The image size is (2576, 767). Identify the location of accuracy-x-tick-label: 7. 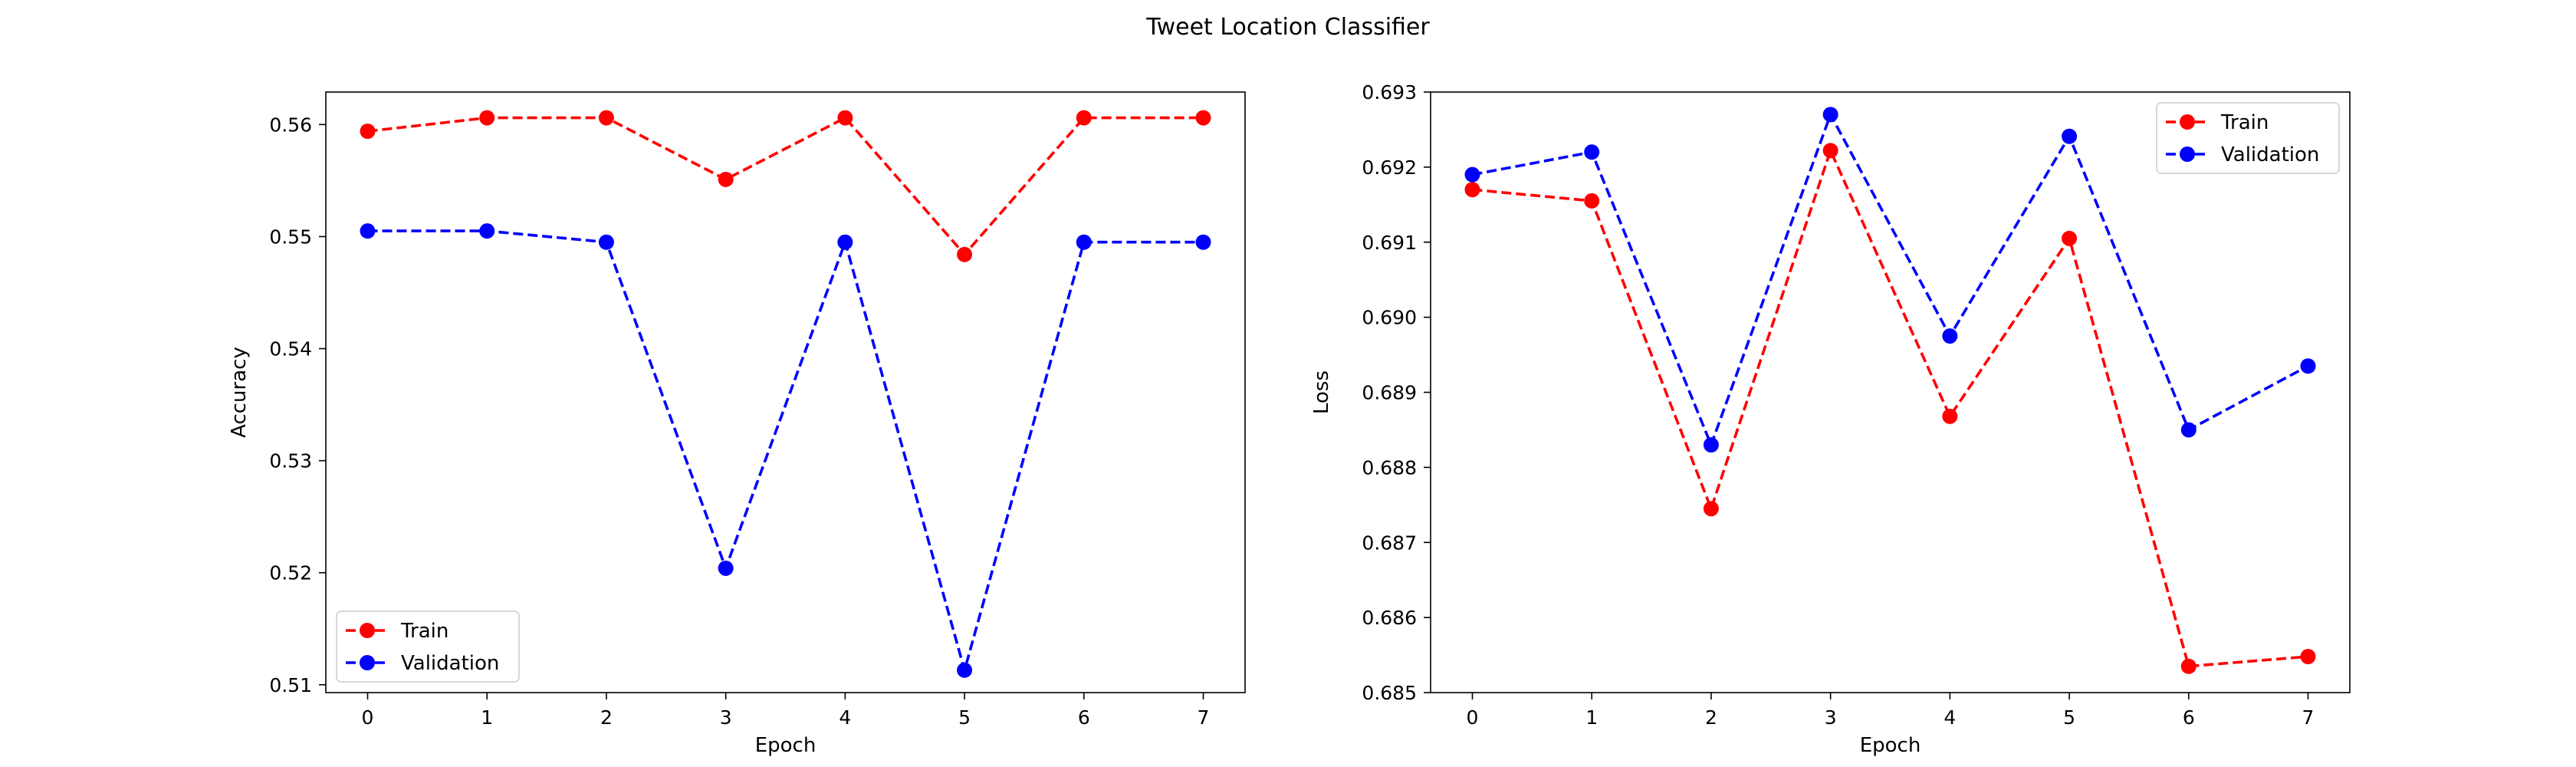
(1204, 717).